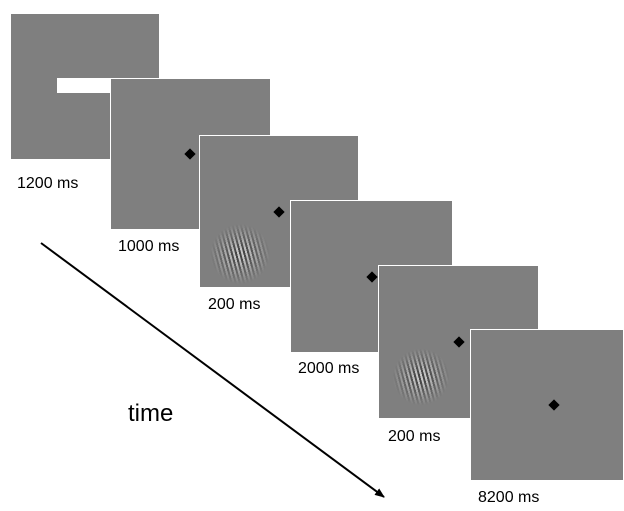 The height and width of the screenshot is (511, 624). What do you see at coordinates (234, 304) in the screenshot?
I see `duration-label-3: 200 ms` at bounding box center [234, 304].